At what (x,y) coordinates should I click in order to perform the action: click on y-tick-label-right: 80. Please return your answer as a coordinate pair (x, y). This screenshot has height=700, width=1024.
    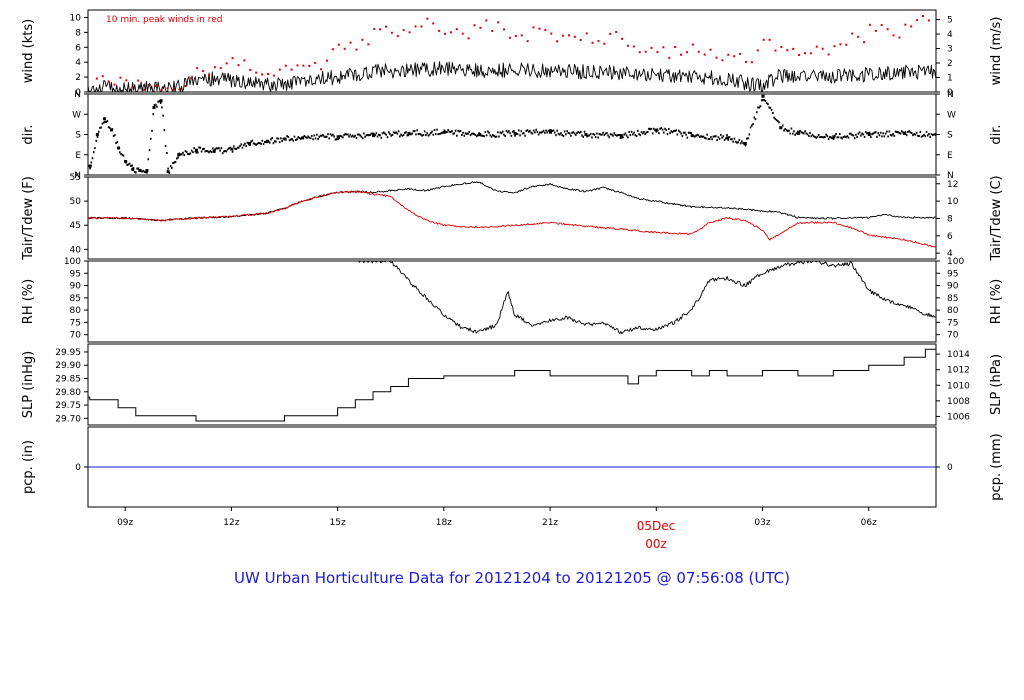
    Looking at the image, I should click on (953, 311).